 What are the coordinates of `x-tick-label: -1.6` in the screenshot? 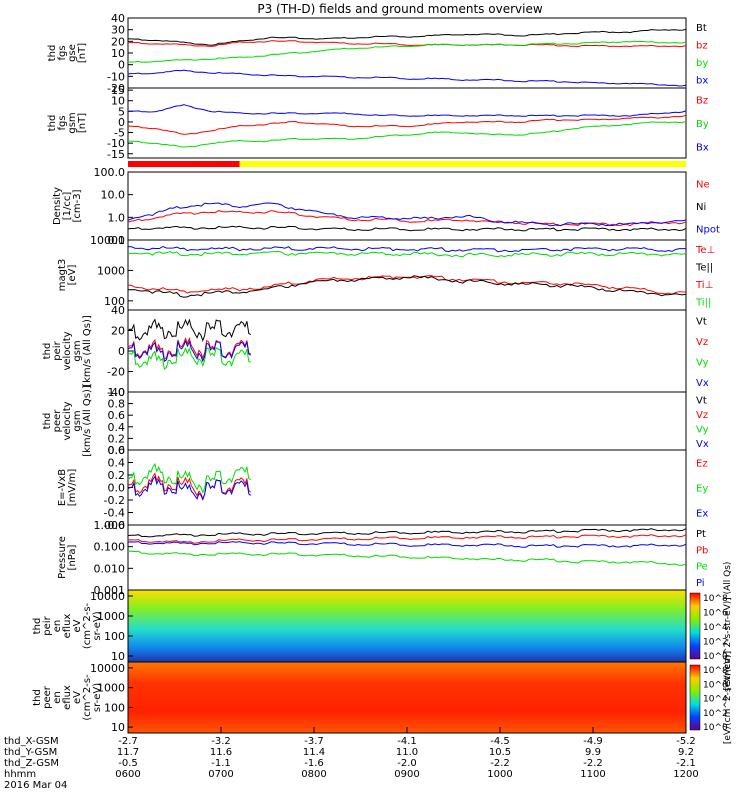 It's located at (314, 763).